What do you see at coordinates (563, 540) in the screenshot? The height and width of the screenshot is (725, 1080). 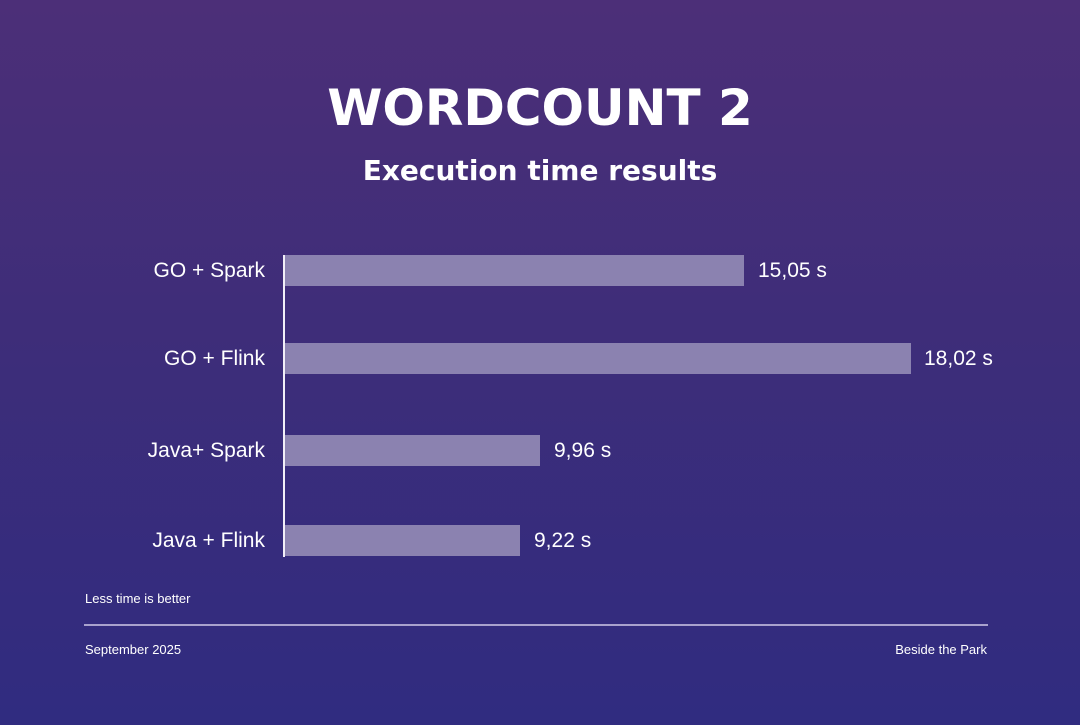 I see `bar-value-label: 9,22 s` at bounding box center [563, 540].